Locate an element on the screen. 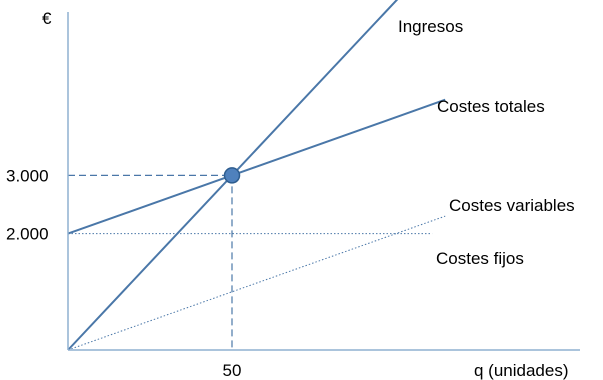 The height and width of the screenshot is (380, 603). break-even-marker is located at coordinates (232, 175).